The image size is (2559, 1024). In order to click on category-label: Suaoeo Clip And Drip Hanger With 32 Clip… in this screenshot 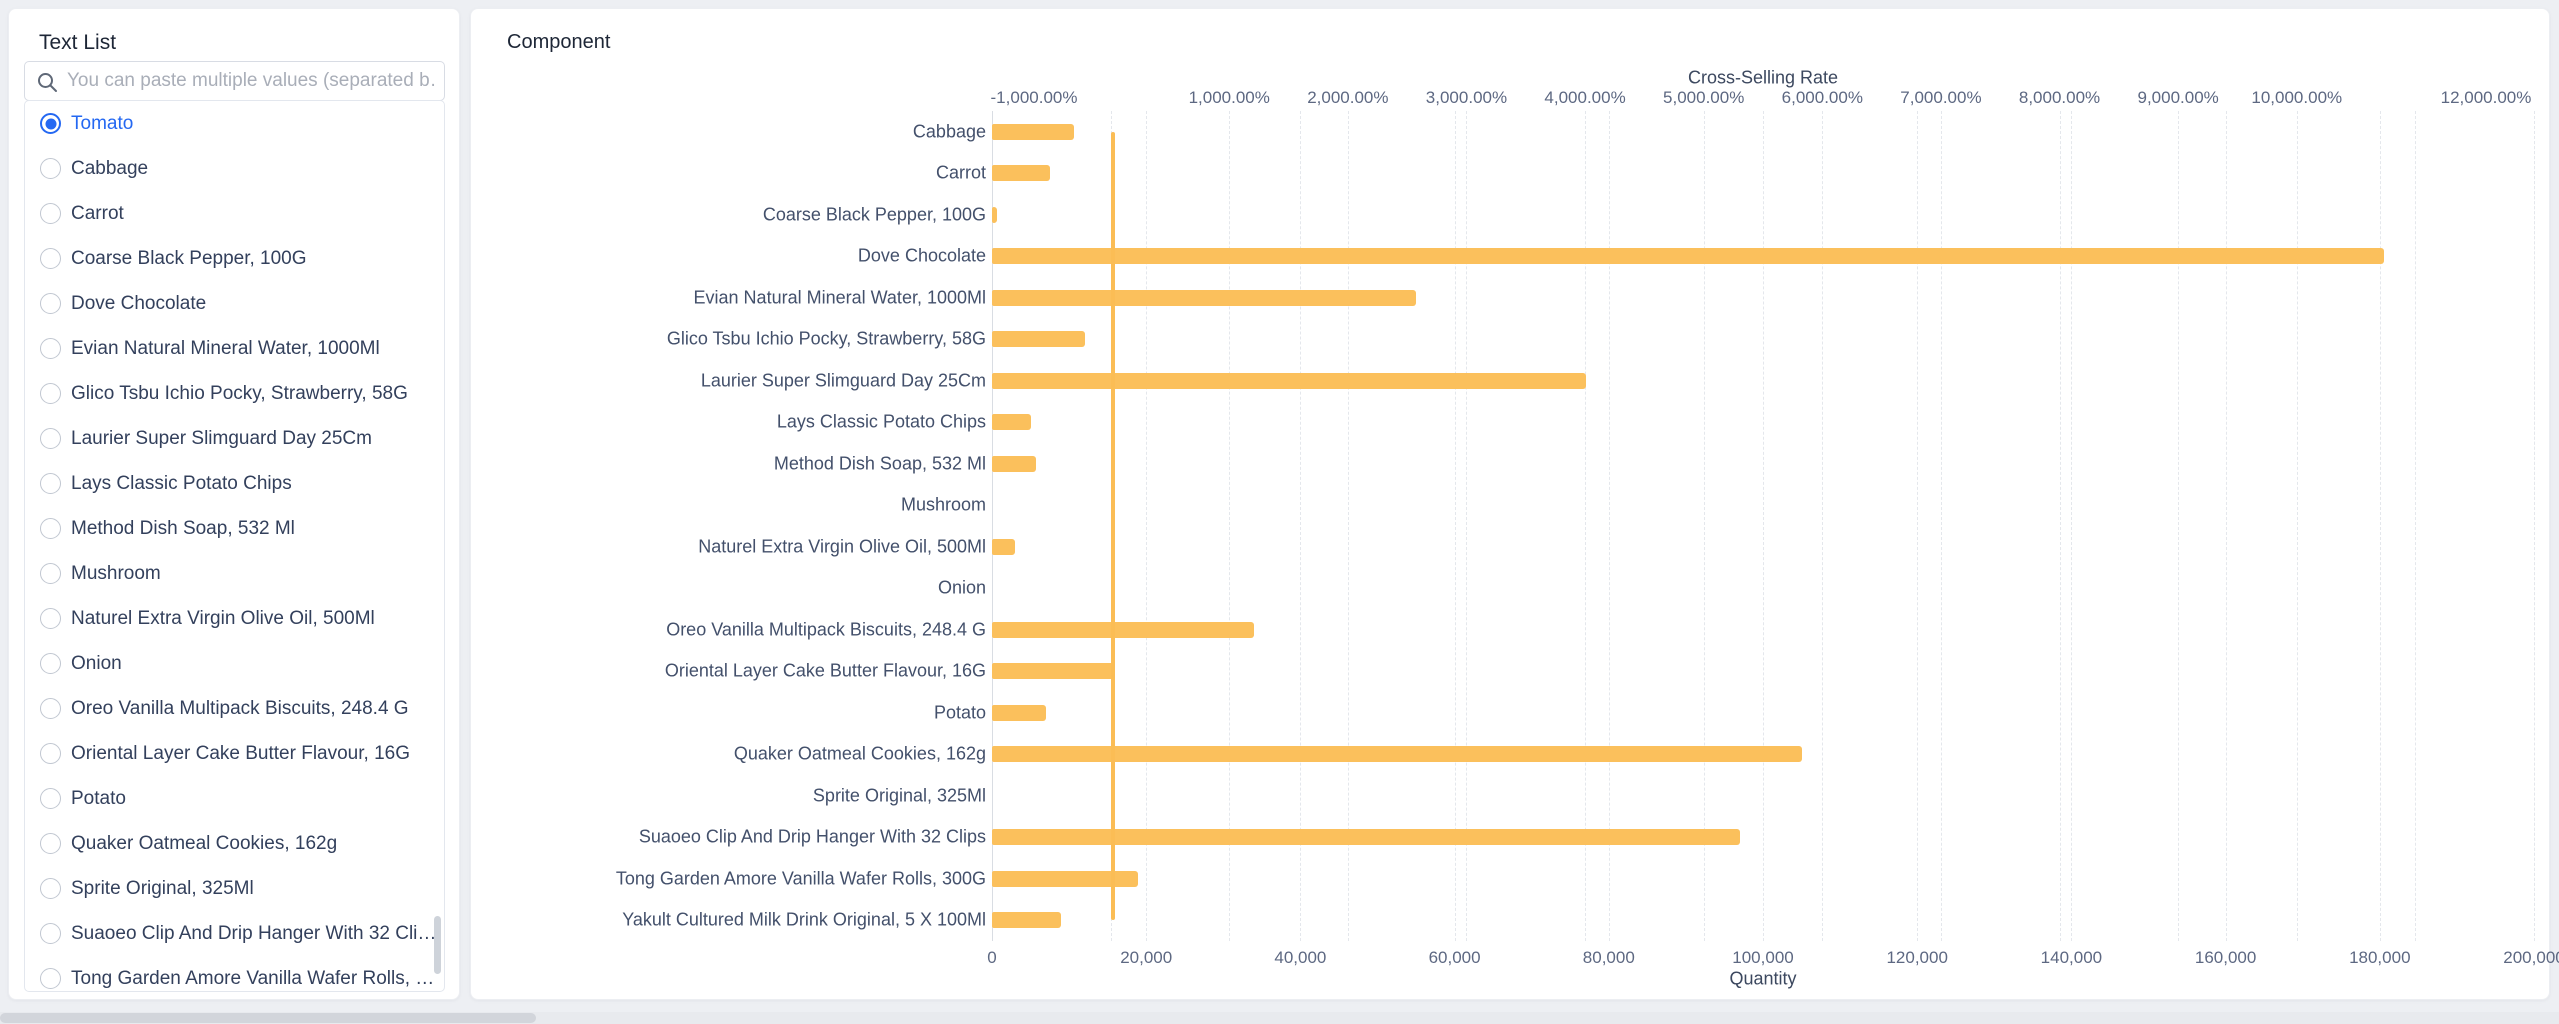, I will do `click(812, 836)`.